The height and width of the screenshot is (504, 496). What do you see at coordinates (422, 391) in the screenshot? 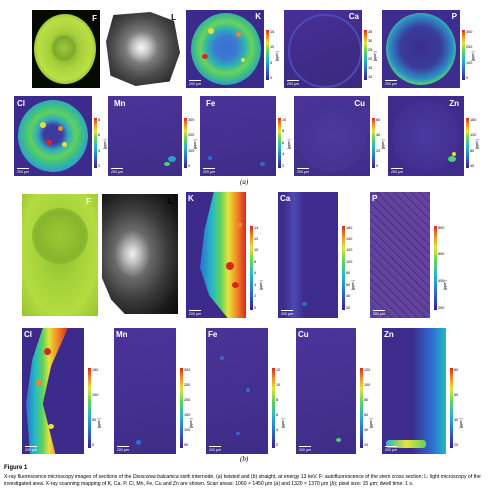
I see `panel-b-zn: Zn 200 μm 80 60 40 20 [ppm]` at bounding box center [422, 391].